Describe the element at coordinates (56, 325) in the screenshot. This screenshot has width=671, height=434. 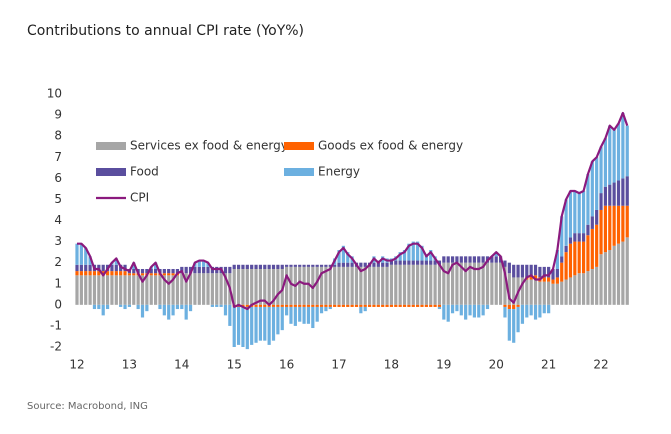
I see `y-tick-label: -1` at that location.